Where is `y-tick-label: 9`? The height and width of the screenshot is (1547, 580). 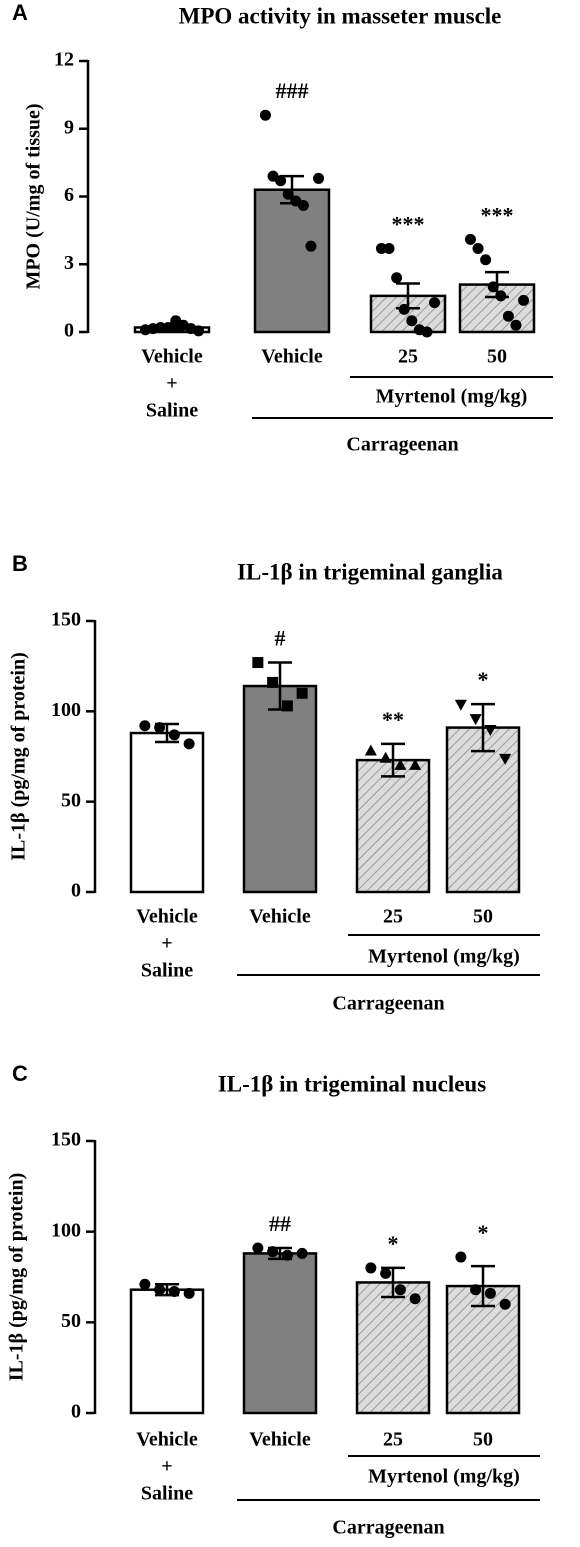
y-tick-label: 9 is located at coordinates (69, 127).